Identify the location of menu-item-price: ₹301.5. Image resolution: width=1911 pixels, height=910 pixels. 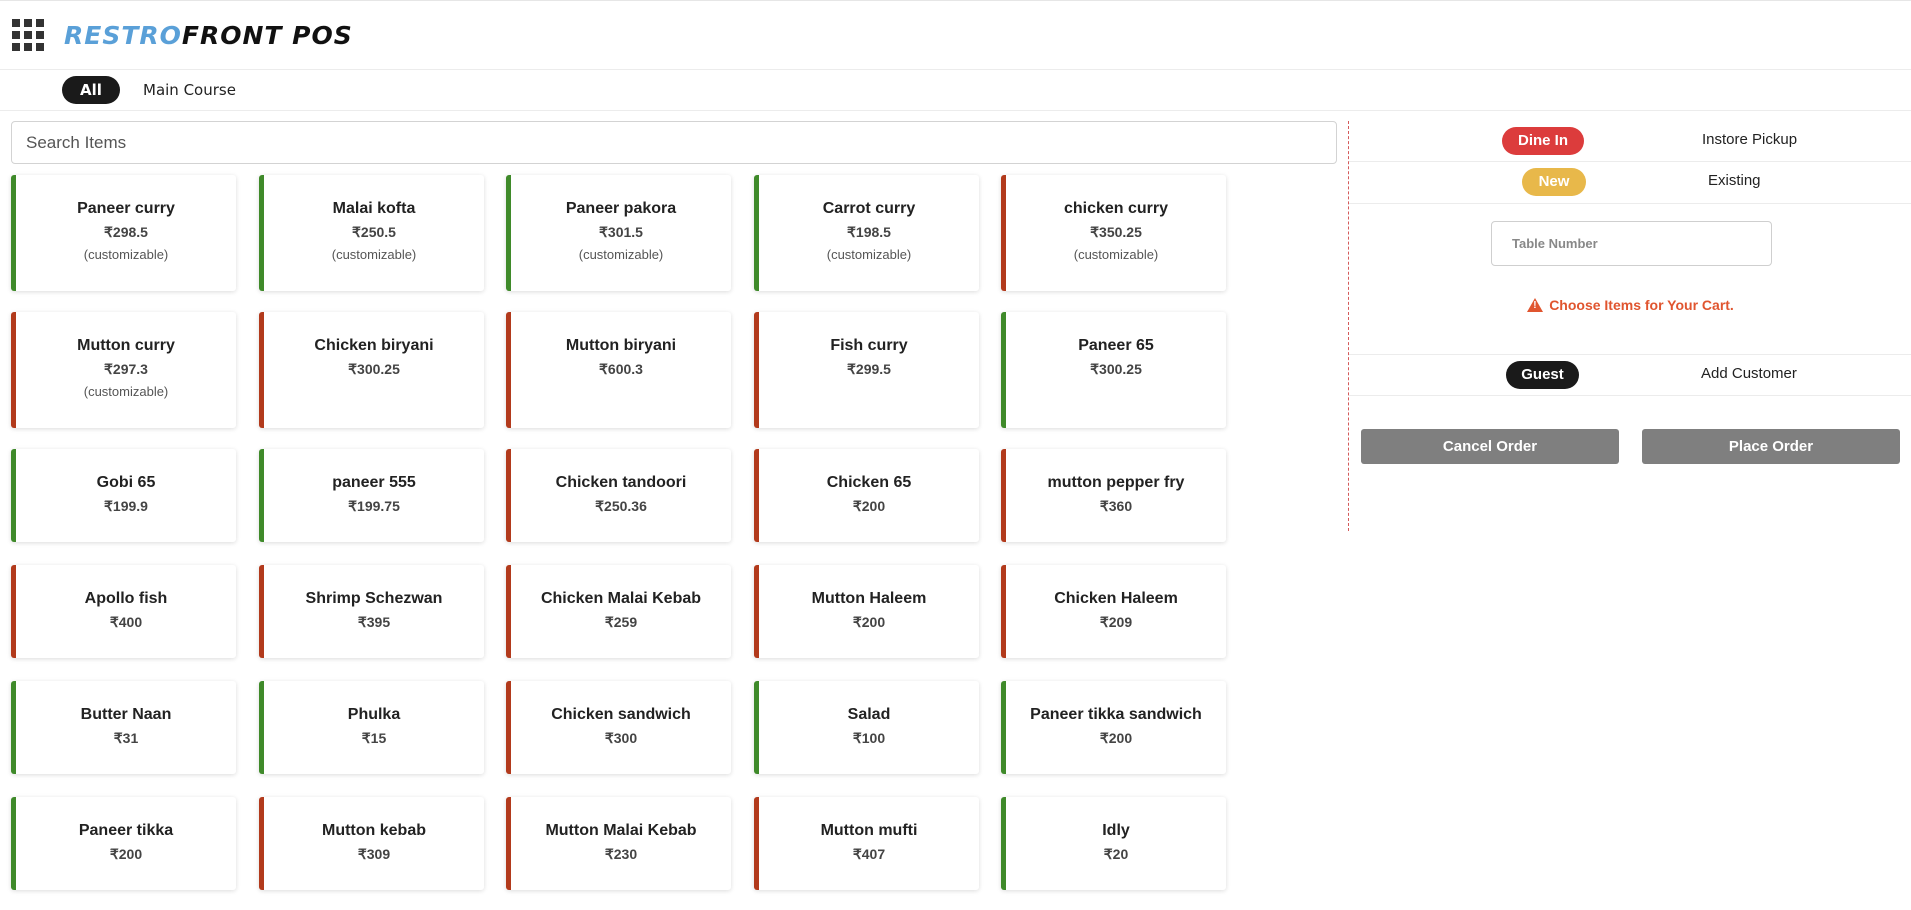
(621, 232).